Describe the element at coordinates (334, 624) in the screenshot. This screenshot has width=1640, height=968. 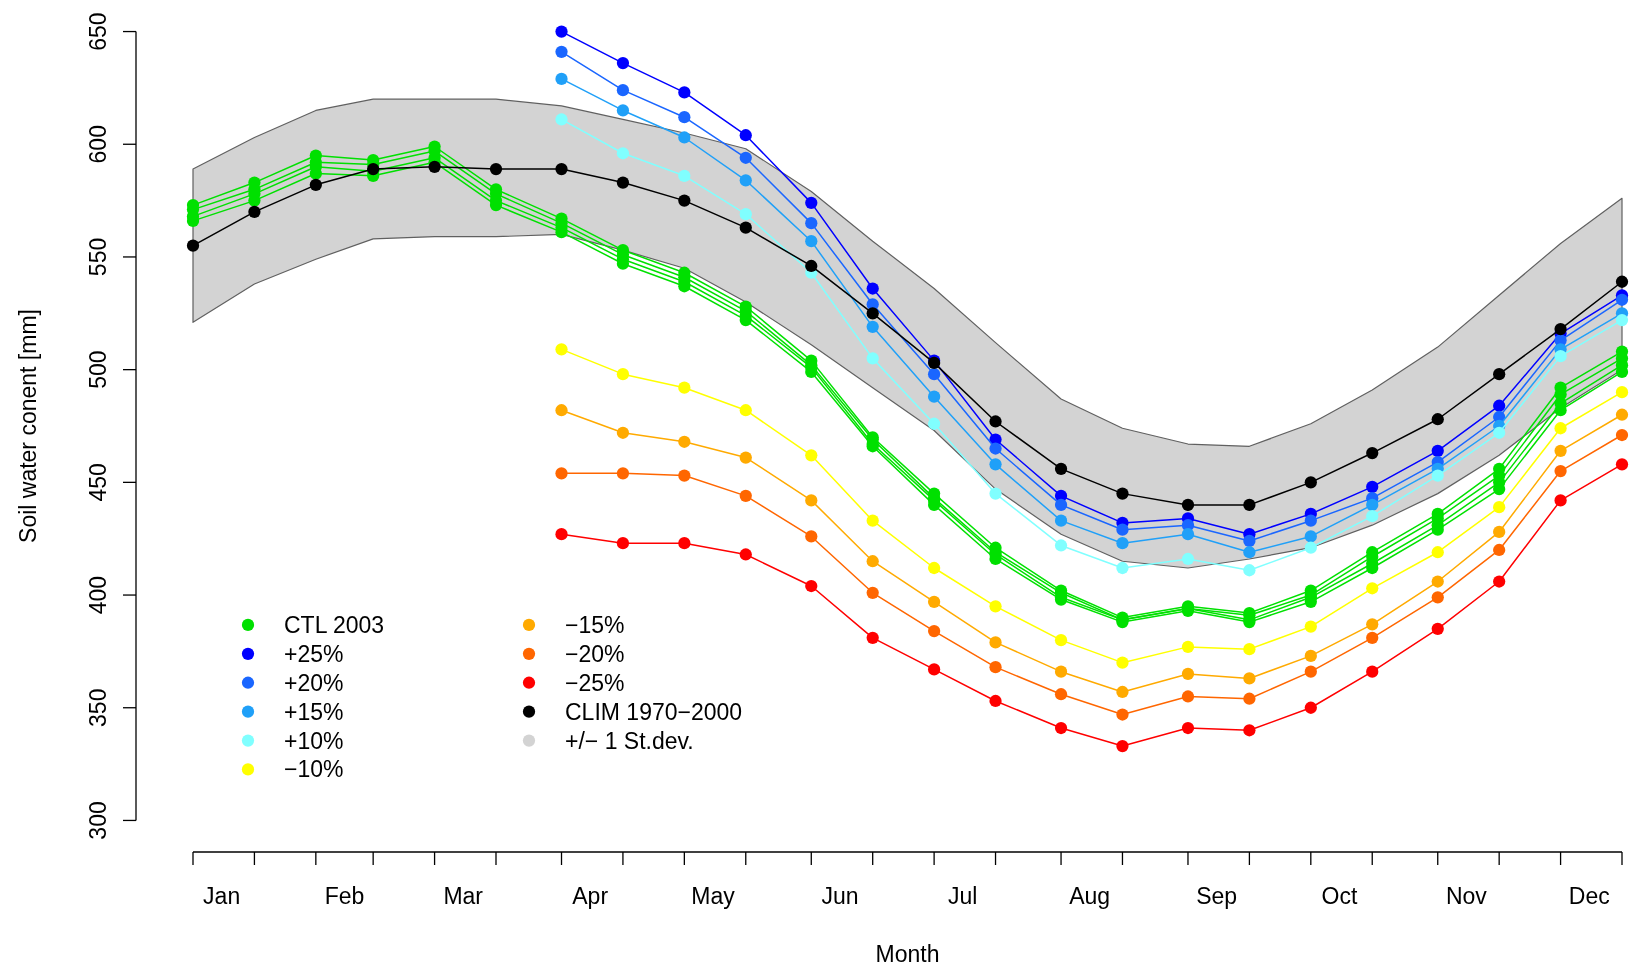
I see `legend-label: CTL 2003` at that location.